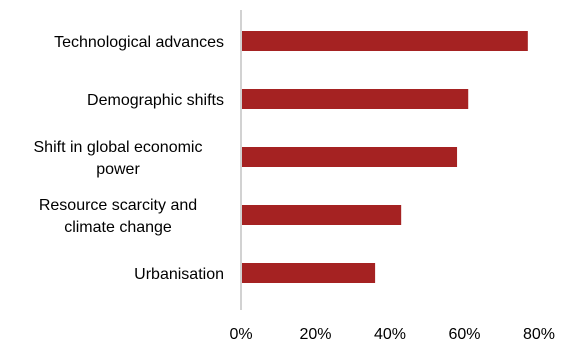 Image resolution: width=564 pixels, height=340 pixels. What do you see at coordinates (240, 333) in the screenshot?
I see `x-tick-label-1: 0%` at bounding box center [240, 333].